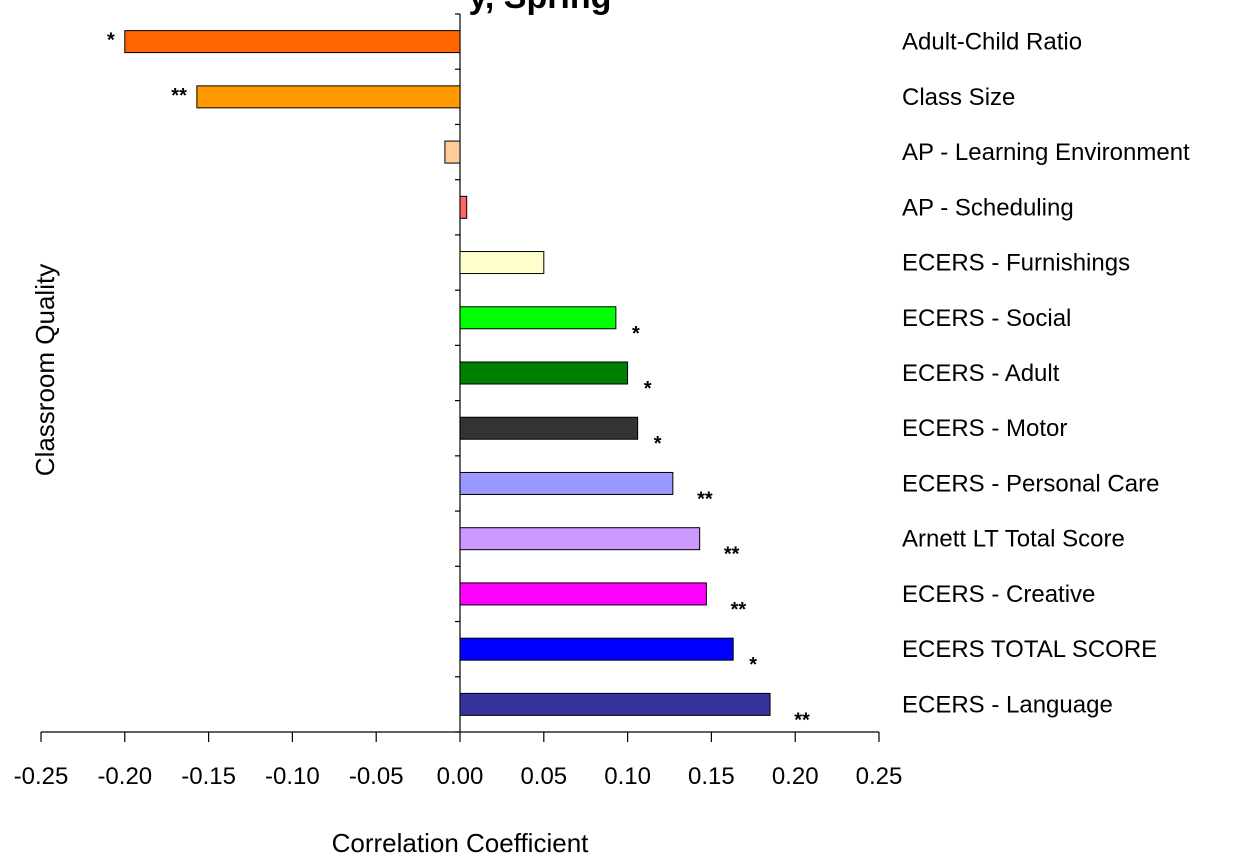 This screenshot has height=865, width=1246. Describe the element at coordinates (984, 428) in the screenshot. I see `category-label: ECERS - Motor` at that location.